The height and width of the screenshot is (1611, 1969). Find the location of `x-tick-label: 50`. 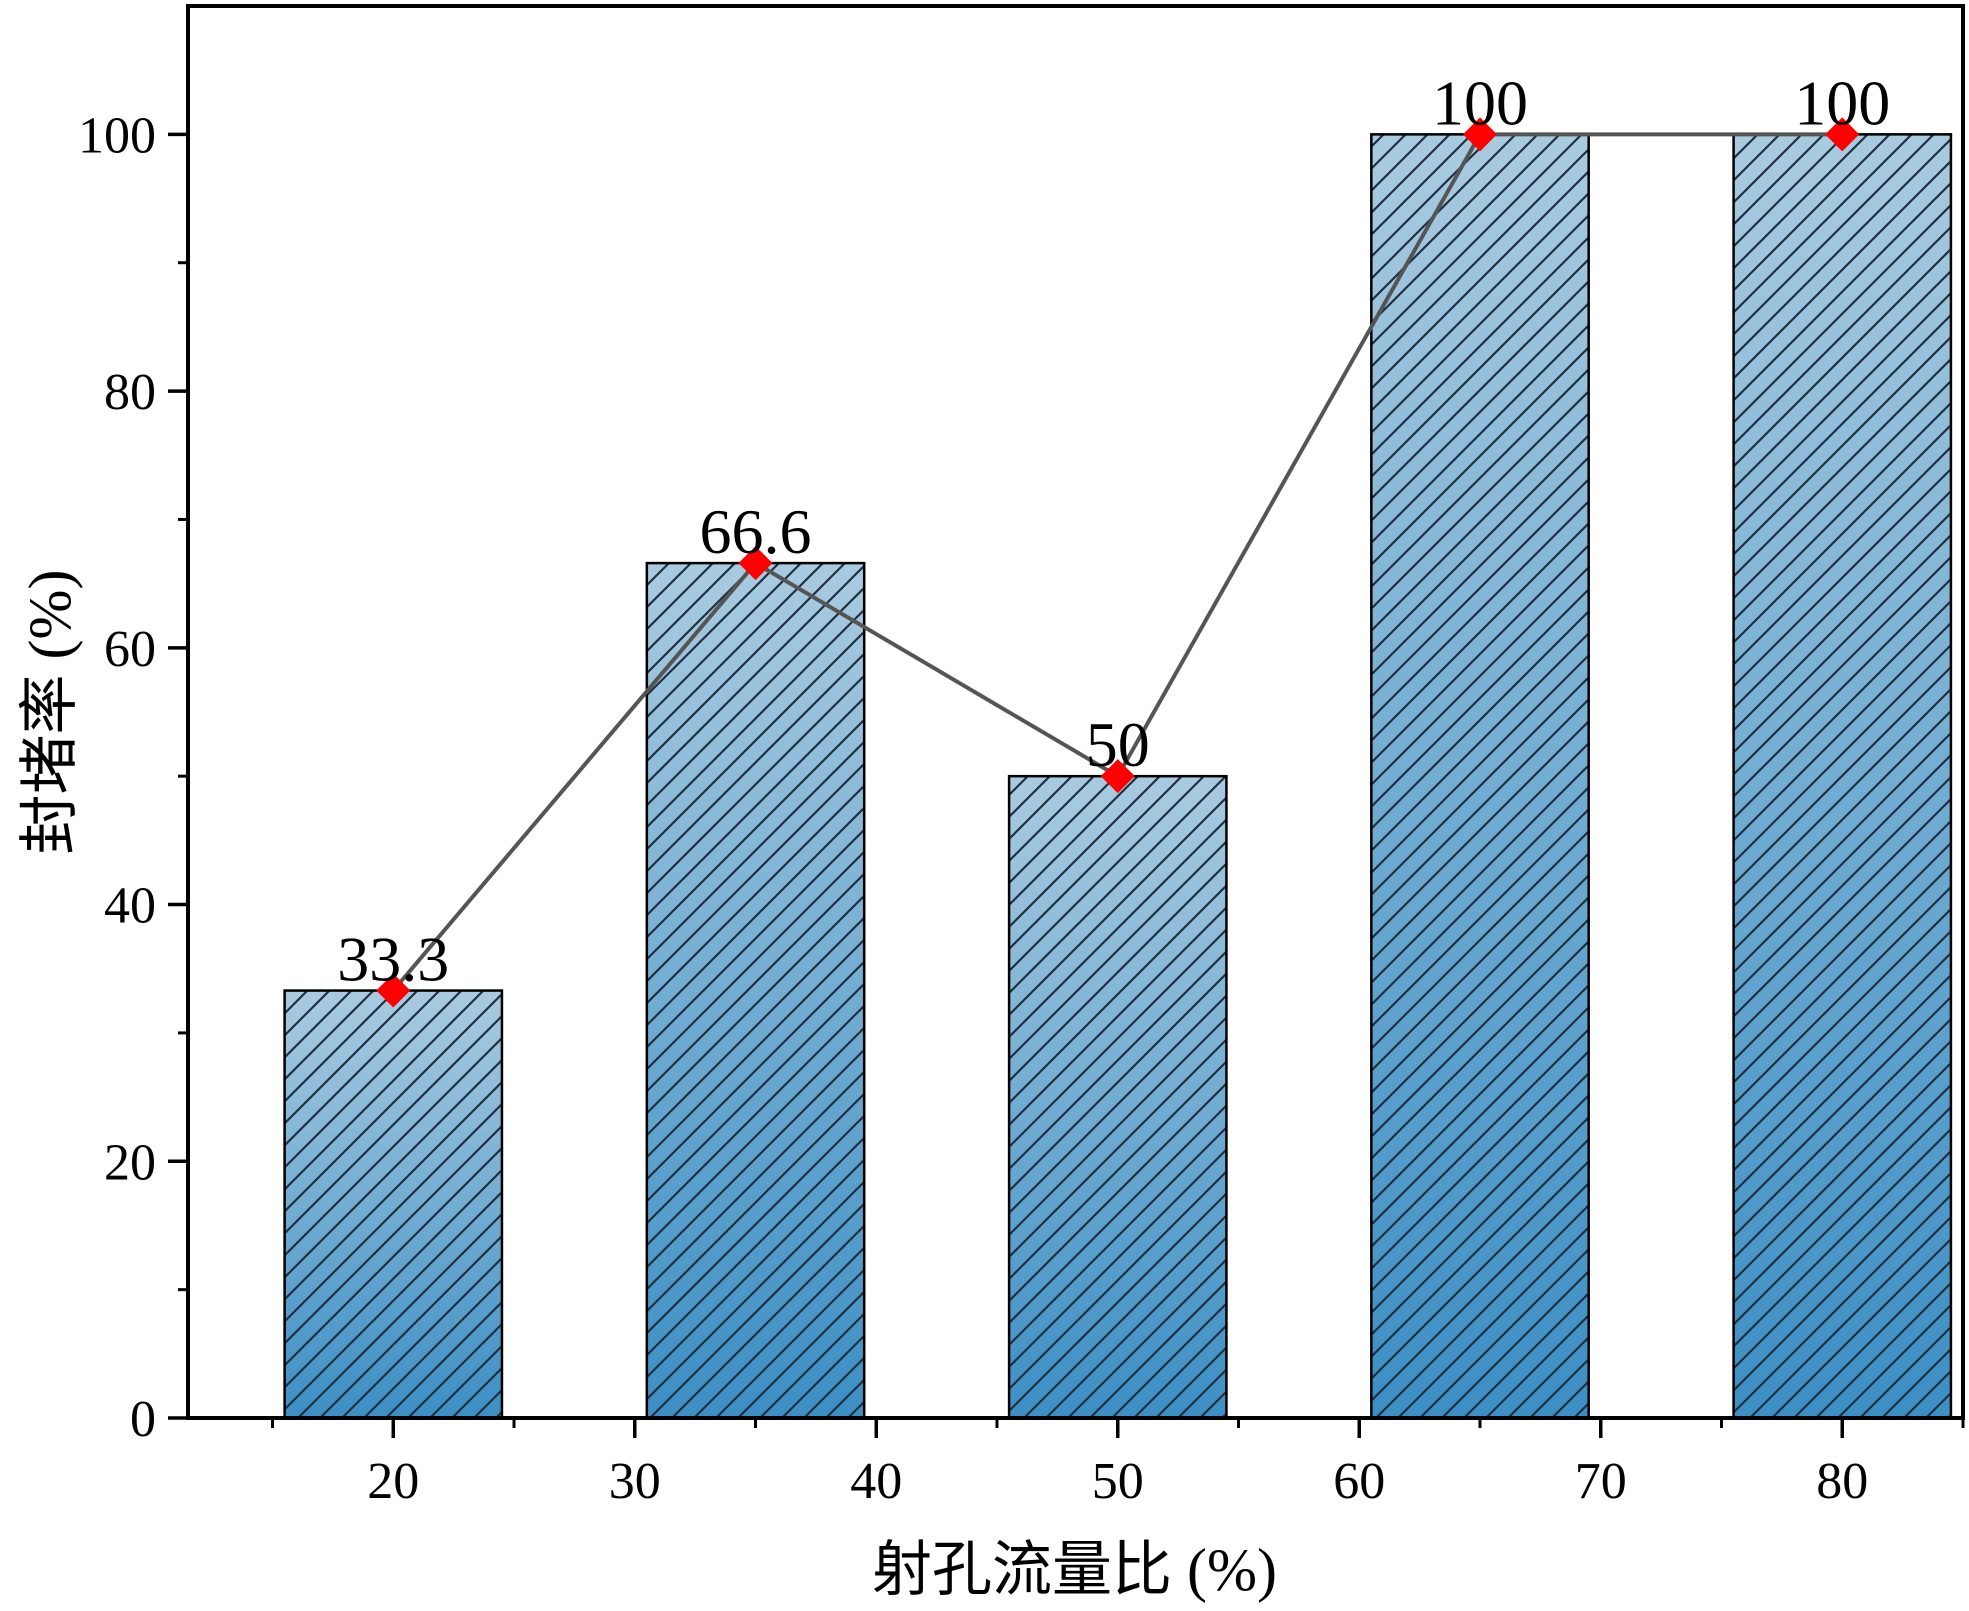

x-tick-label: 50 is located at coordinates (1118, 1481).